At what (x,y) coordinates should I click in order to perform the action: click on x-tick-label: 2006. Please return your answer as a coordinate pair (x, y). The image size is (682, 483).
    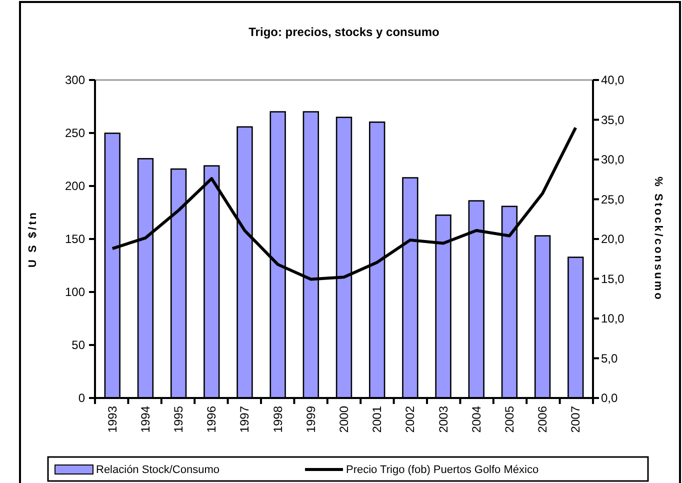
    Looking at the image, I should click on (543, 419).